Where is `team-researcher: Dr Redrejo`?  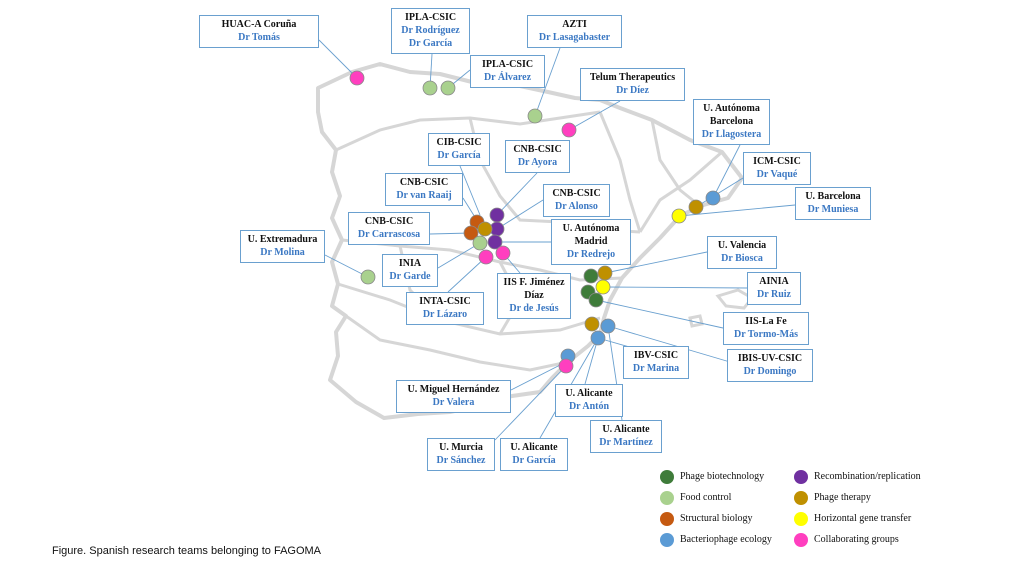
team-researcher: Dr Redrejo is located at coordinates (591, 254).